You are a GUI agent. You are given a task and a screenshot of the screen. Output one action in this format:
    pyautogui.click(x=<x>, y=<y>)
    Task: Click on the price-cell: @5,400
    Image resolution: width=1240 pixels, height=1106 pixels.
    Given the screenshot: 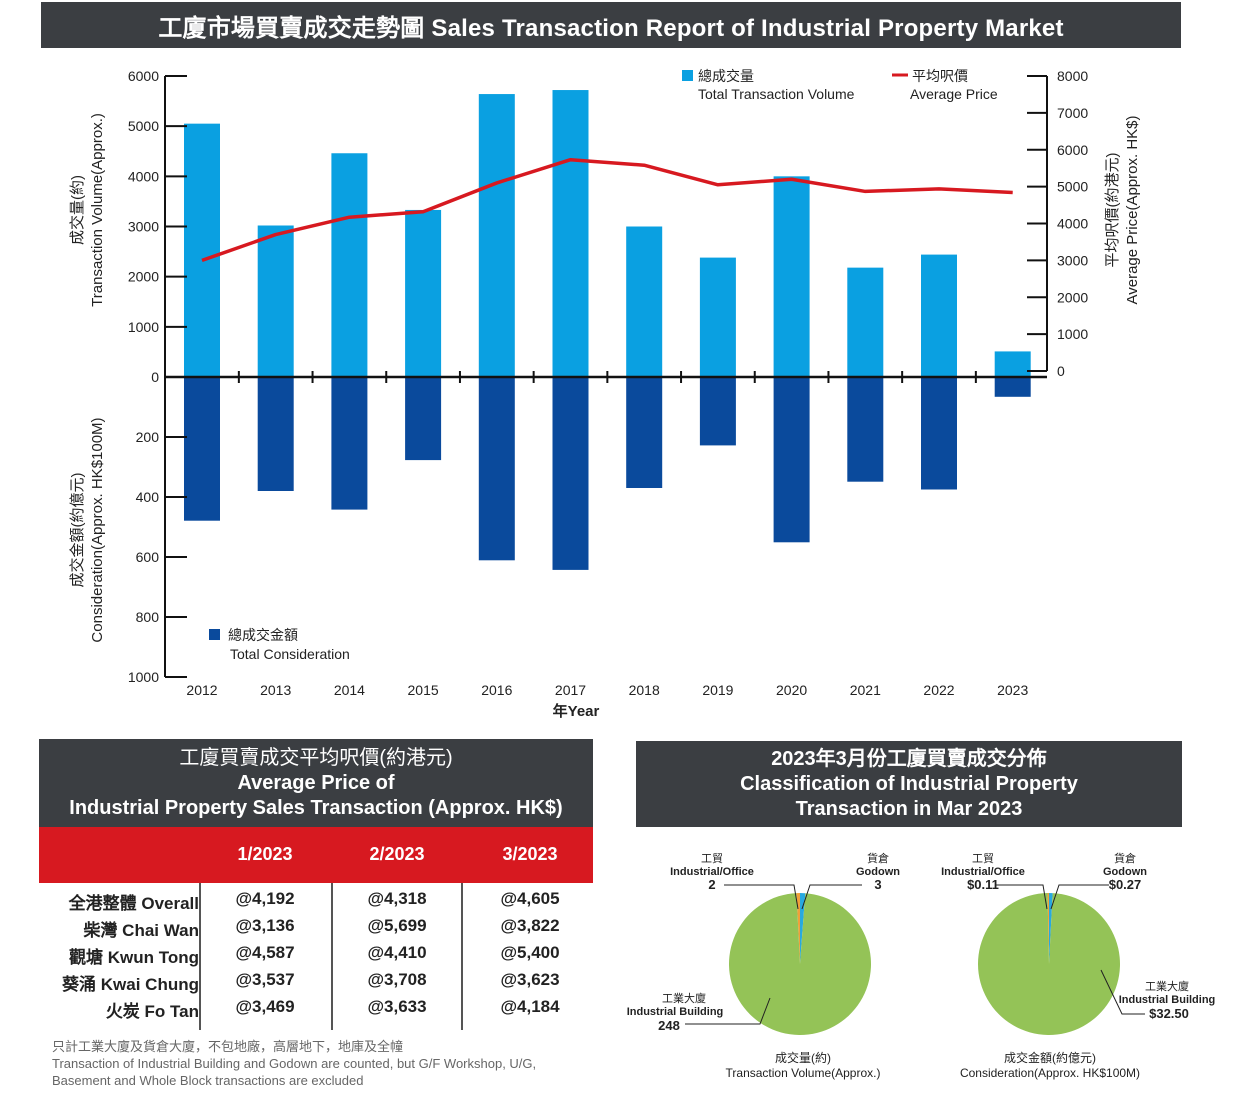 What is the action you would take?
    pyautogui.click(x=530, y=952)
    